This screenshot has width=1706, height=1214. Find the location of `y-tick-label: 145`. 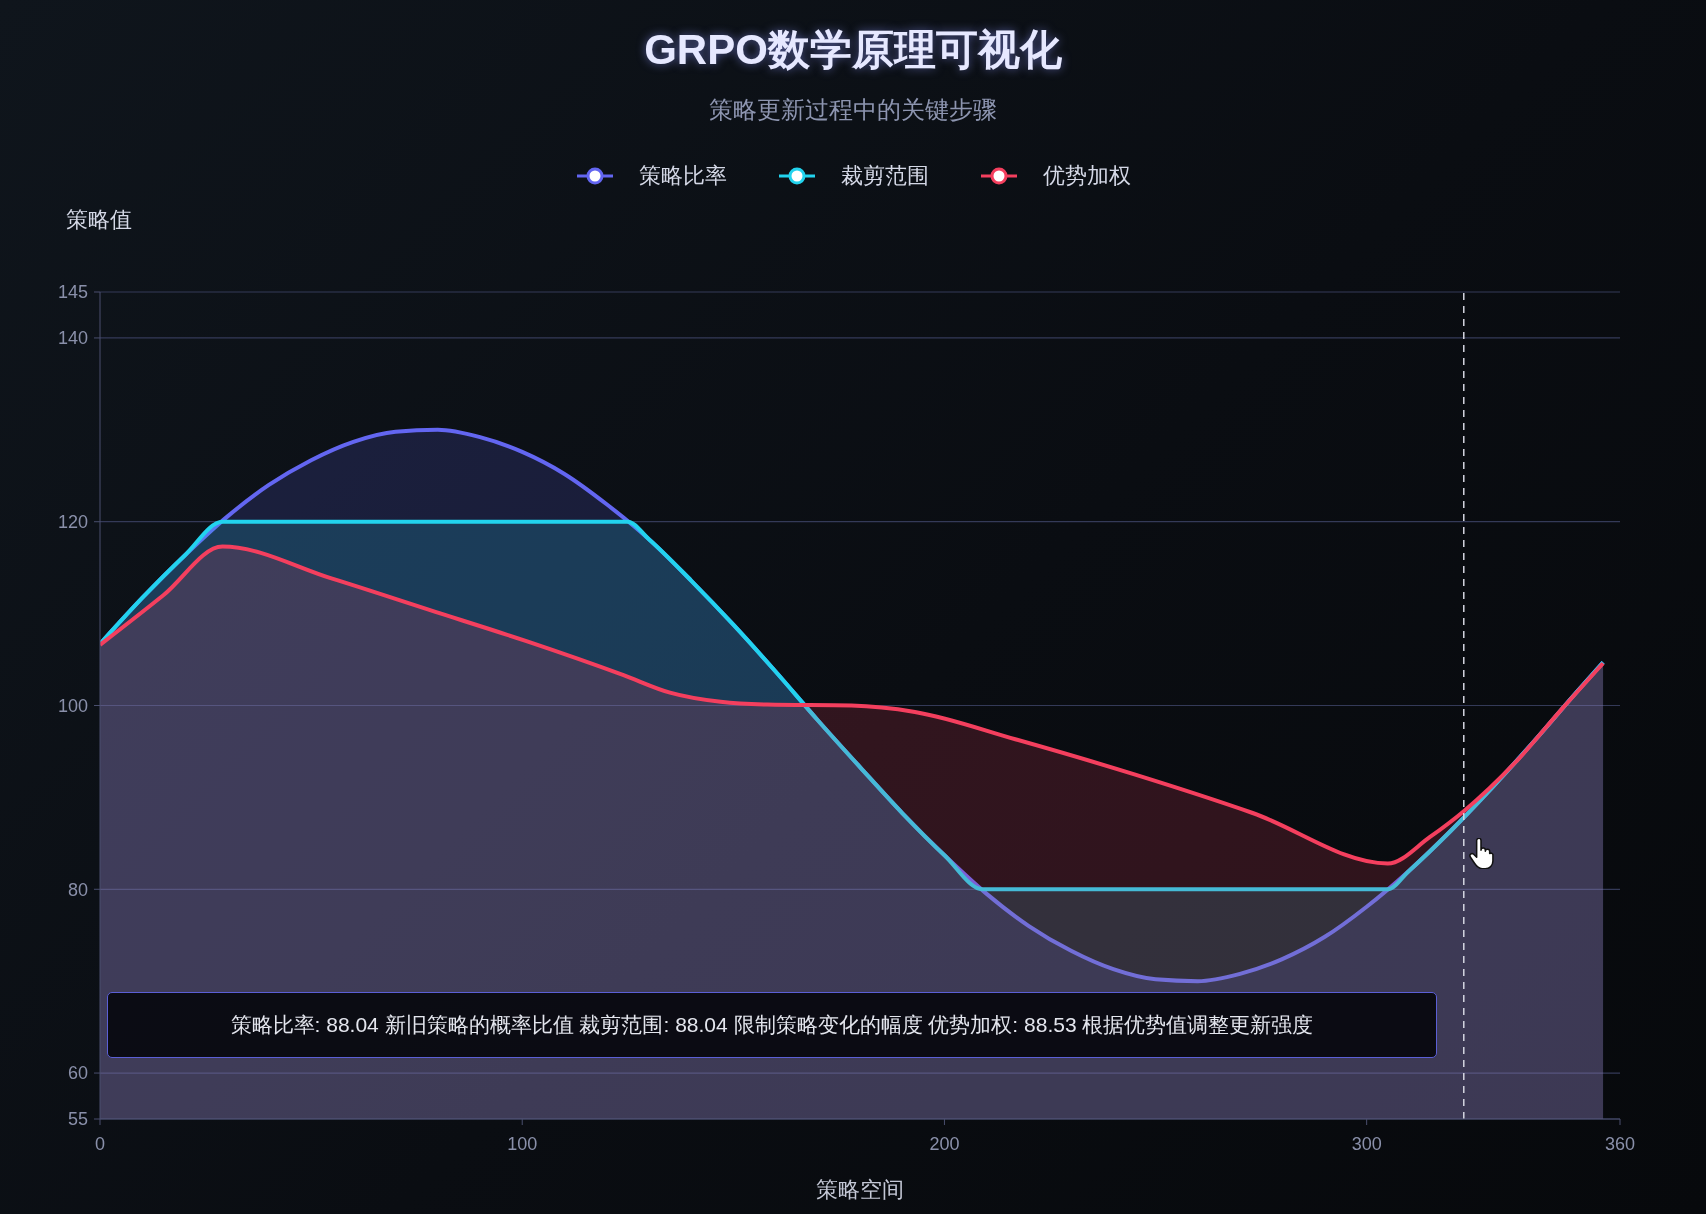

y-tick-label: 145 is located at coordinates (72, 292).